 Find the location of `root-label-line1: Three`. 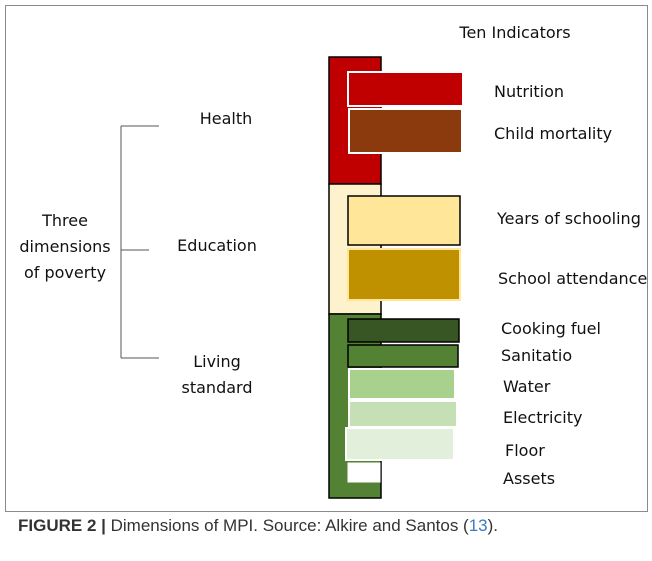

root-label-line1: Three is located at coordinates (64, 220).